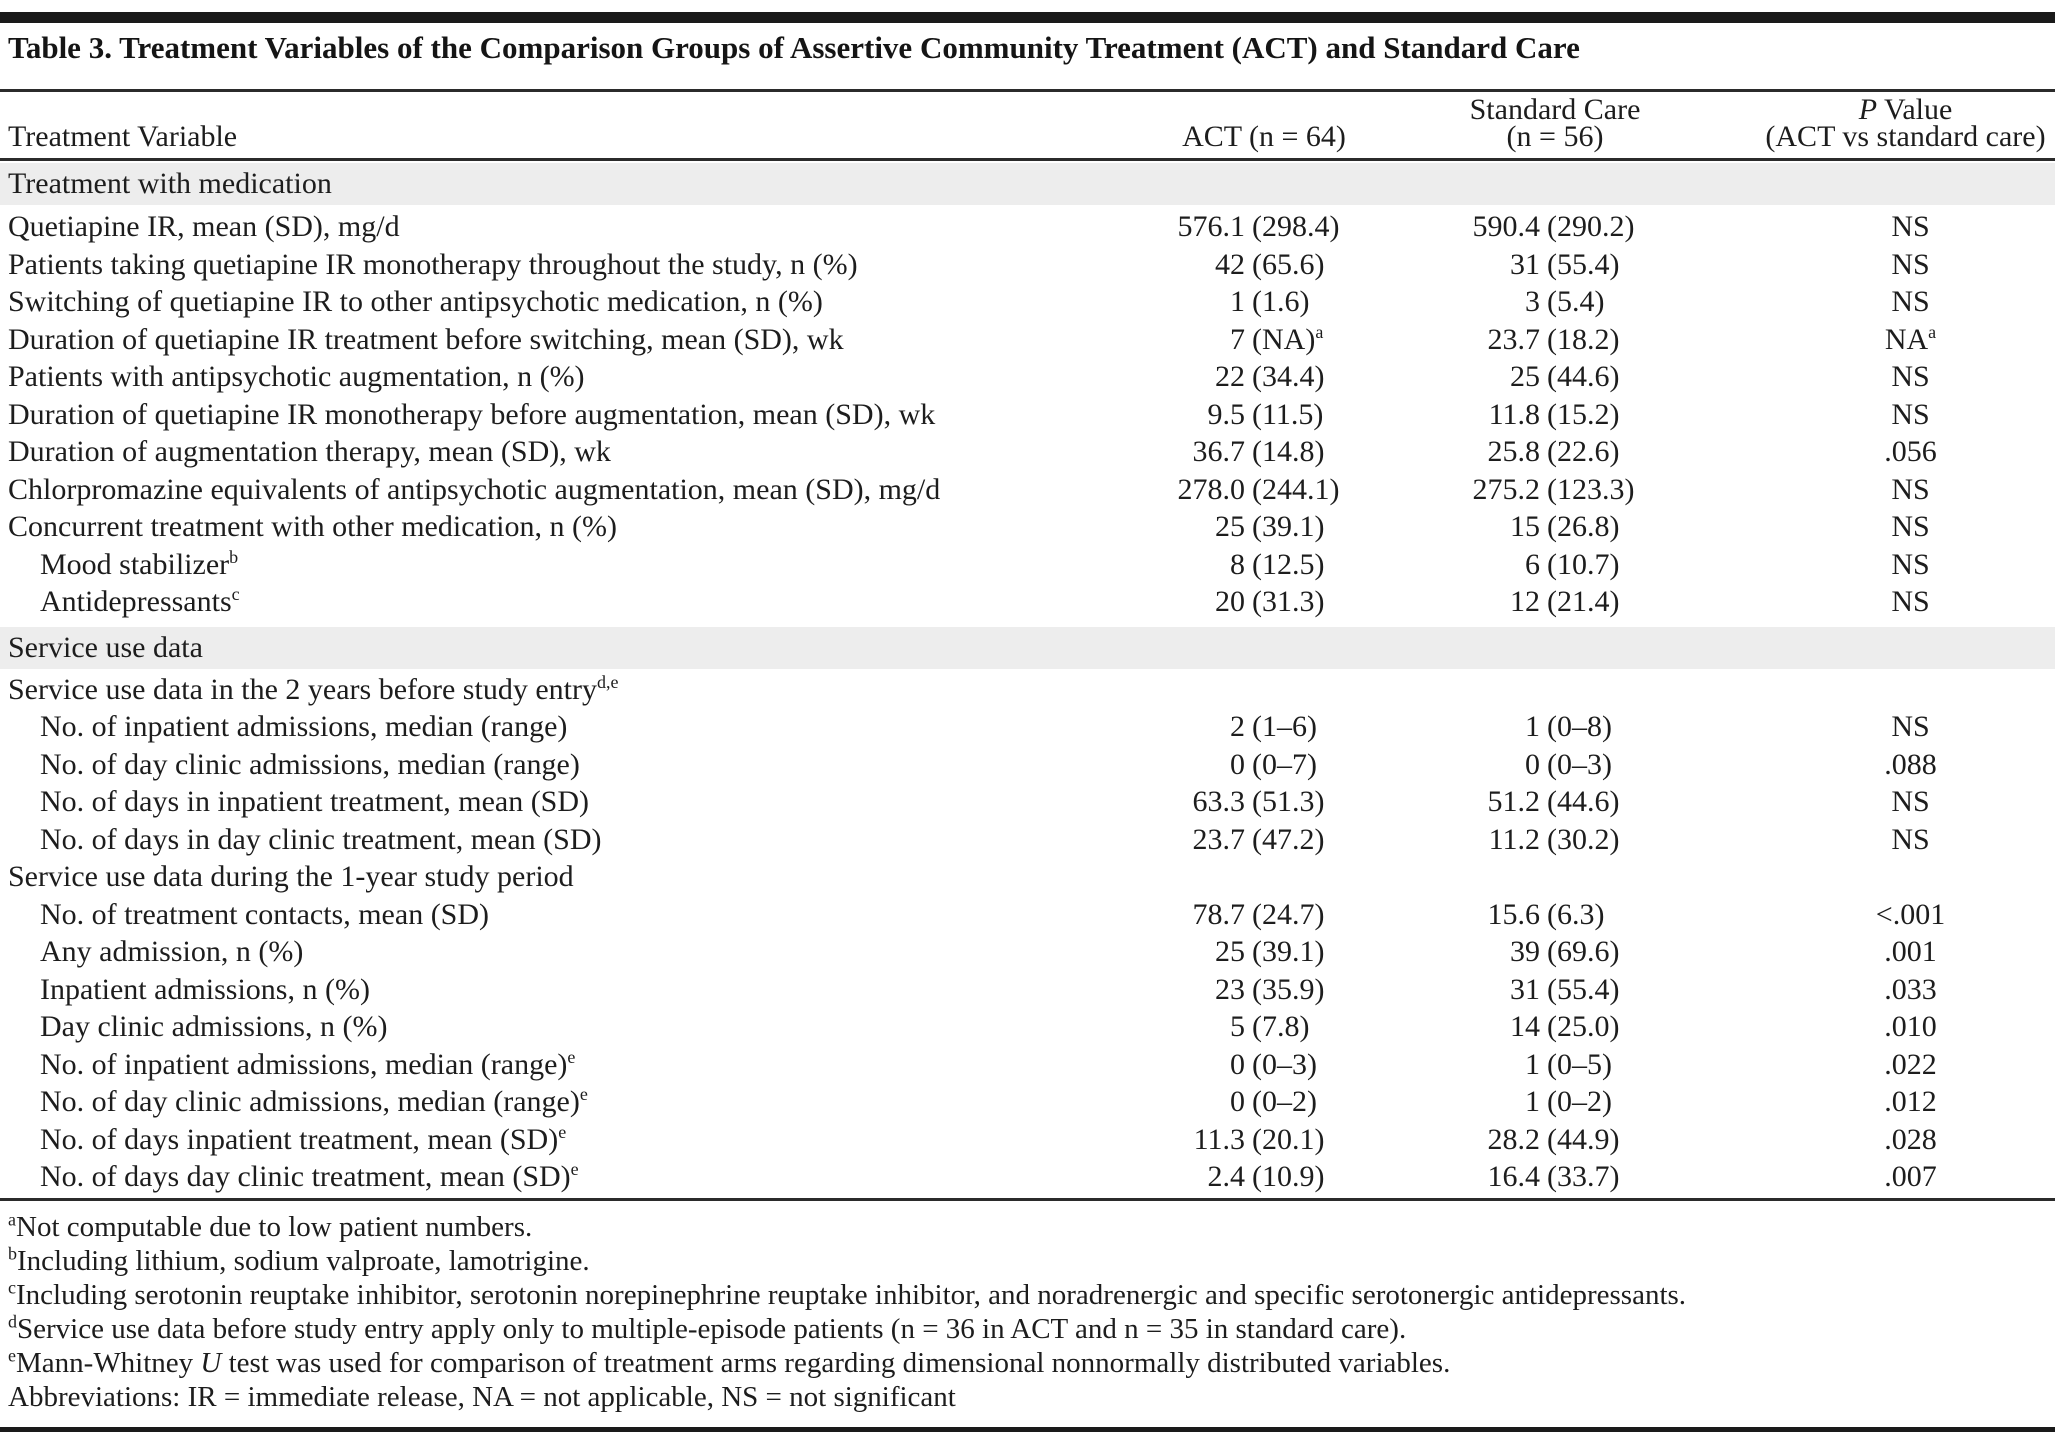 The height and width of the screenshot is (1442, 2055). What do you see at coordinates (1910, 338) in the screenshot?
I see `p-value-cell: NAa` at bounding box center [1910, 338].